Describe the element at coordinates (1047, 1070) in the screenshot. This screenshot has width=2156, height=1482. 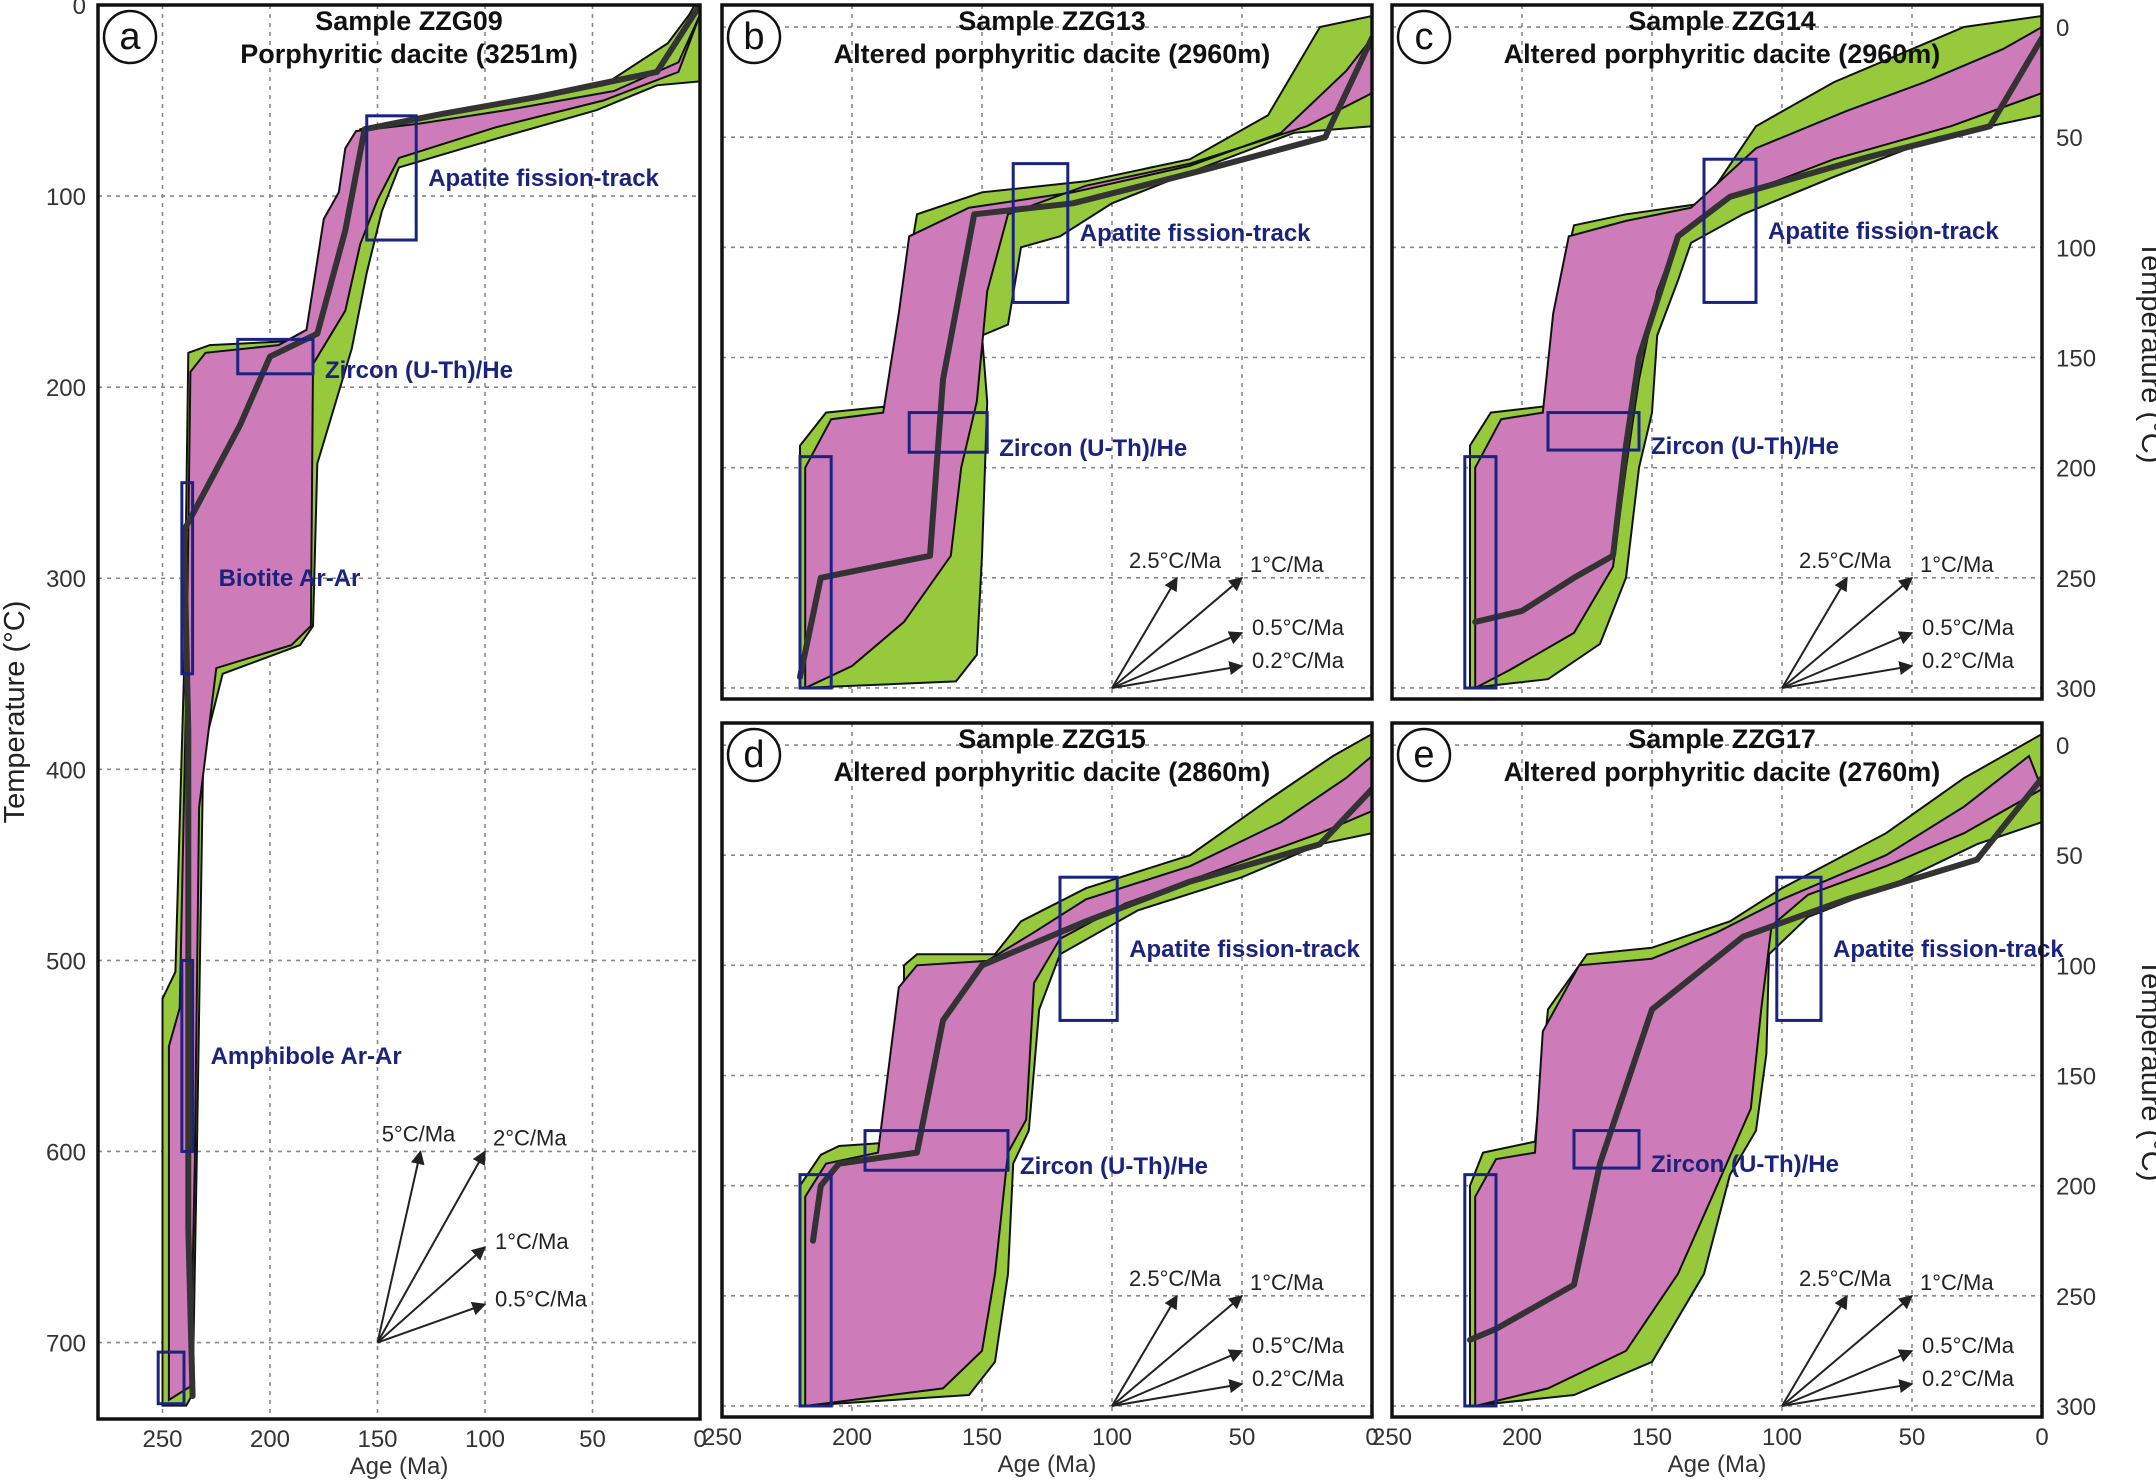
I see `plot-frame` at that location.